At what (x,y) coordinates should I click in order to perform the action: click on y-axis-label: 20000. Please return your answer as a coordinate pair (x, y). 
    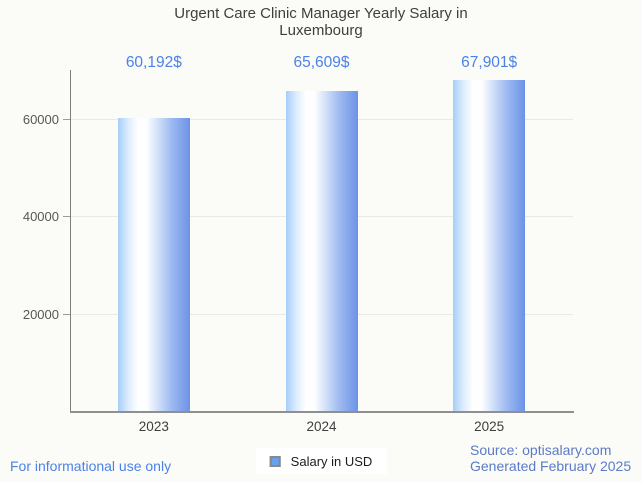
    Looking at the image, I should click on (40, 314).